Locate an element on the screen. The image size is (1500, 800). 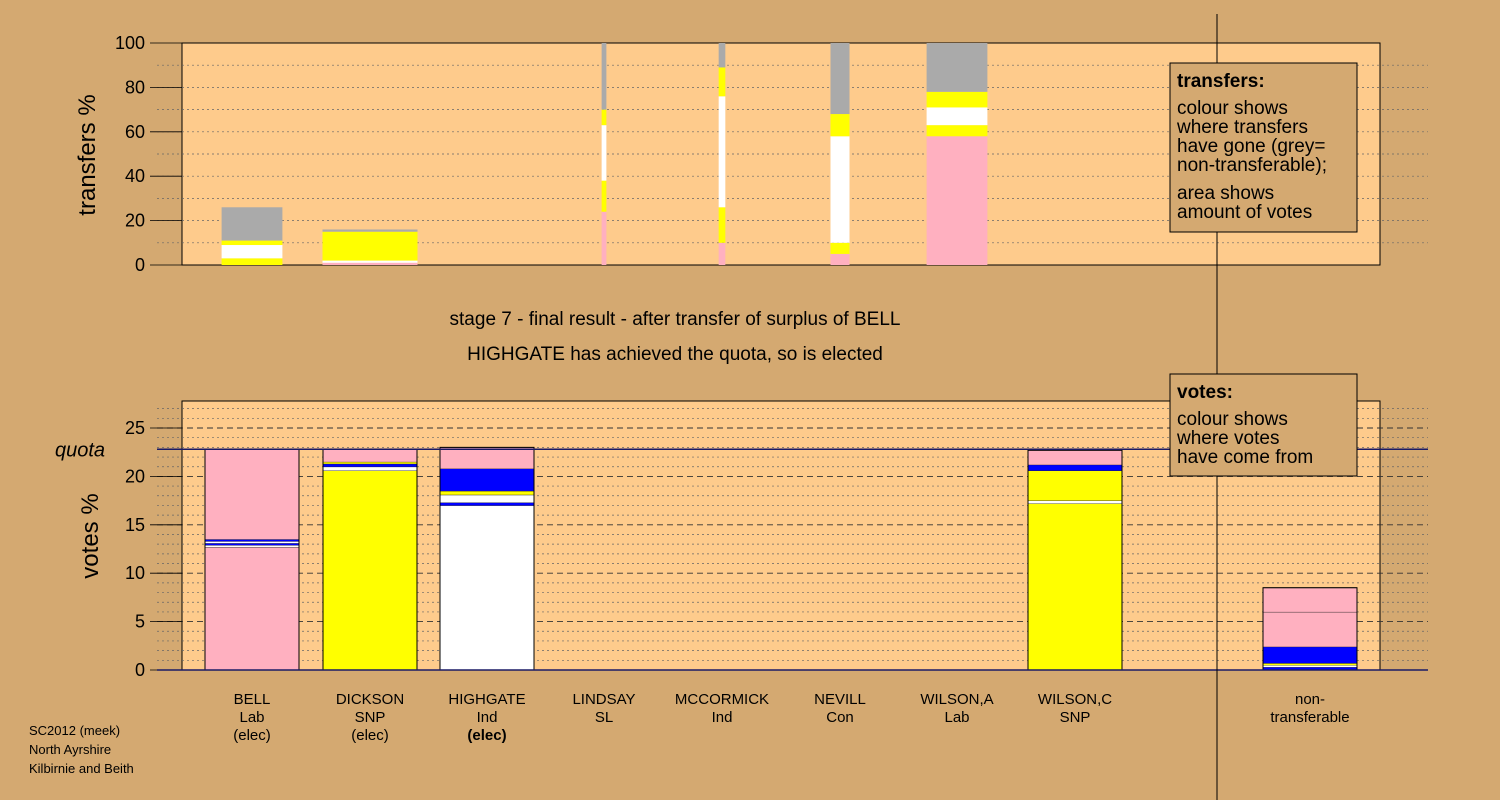
y-tick-label: 5 is located at coordinates (140, 622).